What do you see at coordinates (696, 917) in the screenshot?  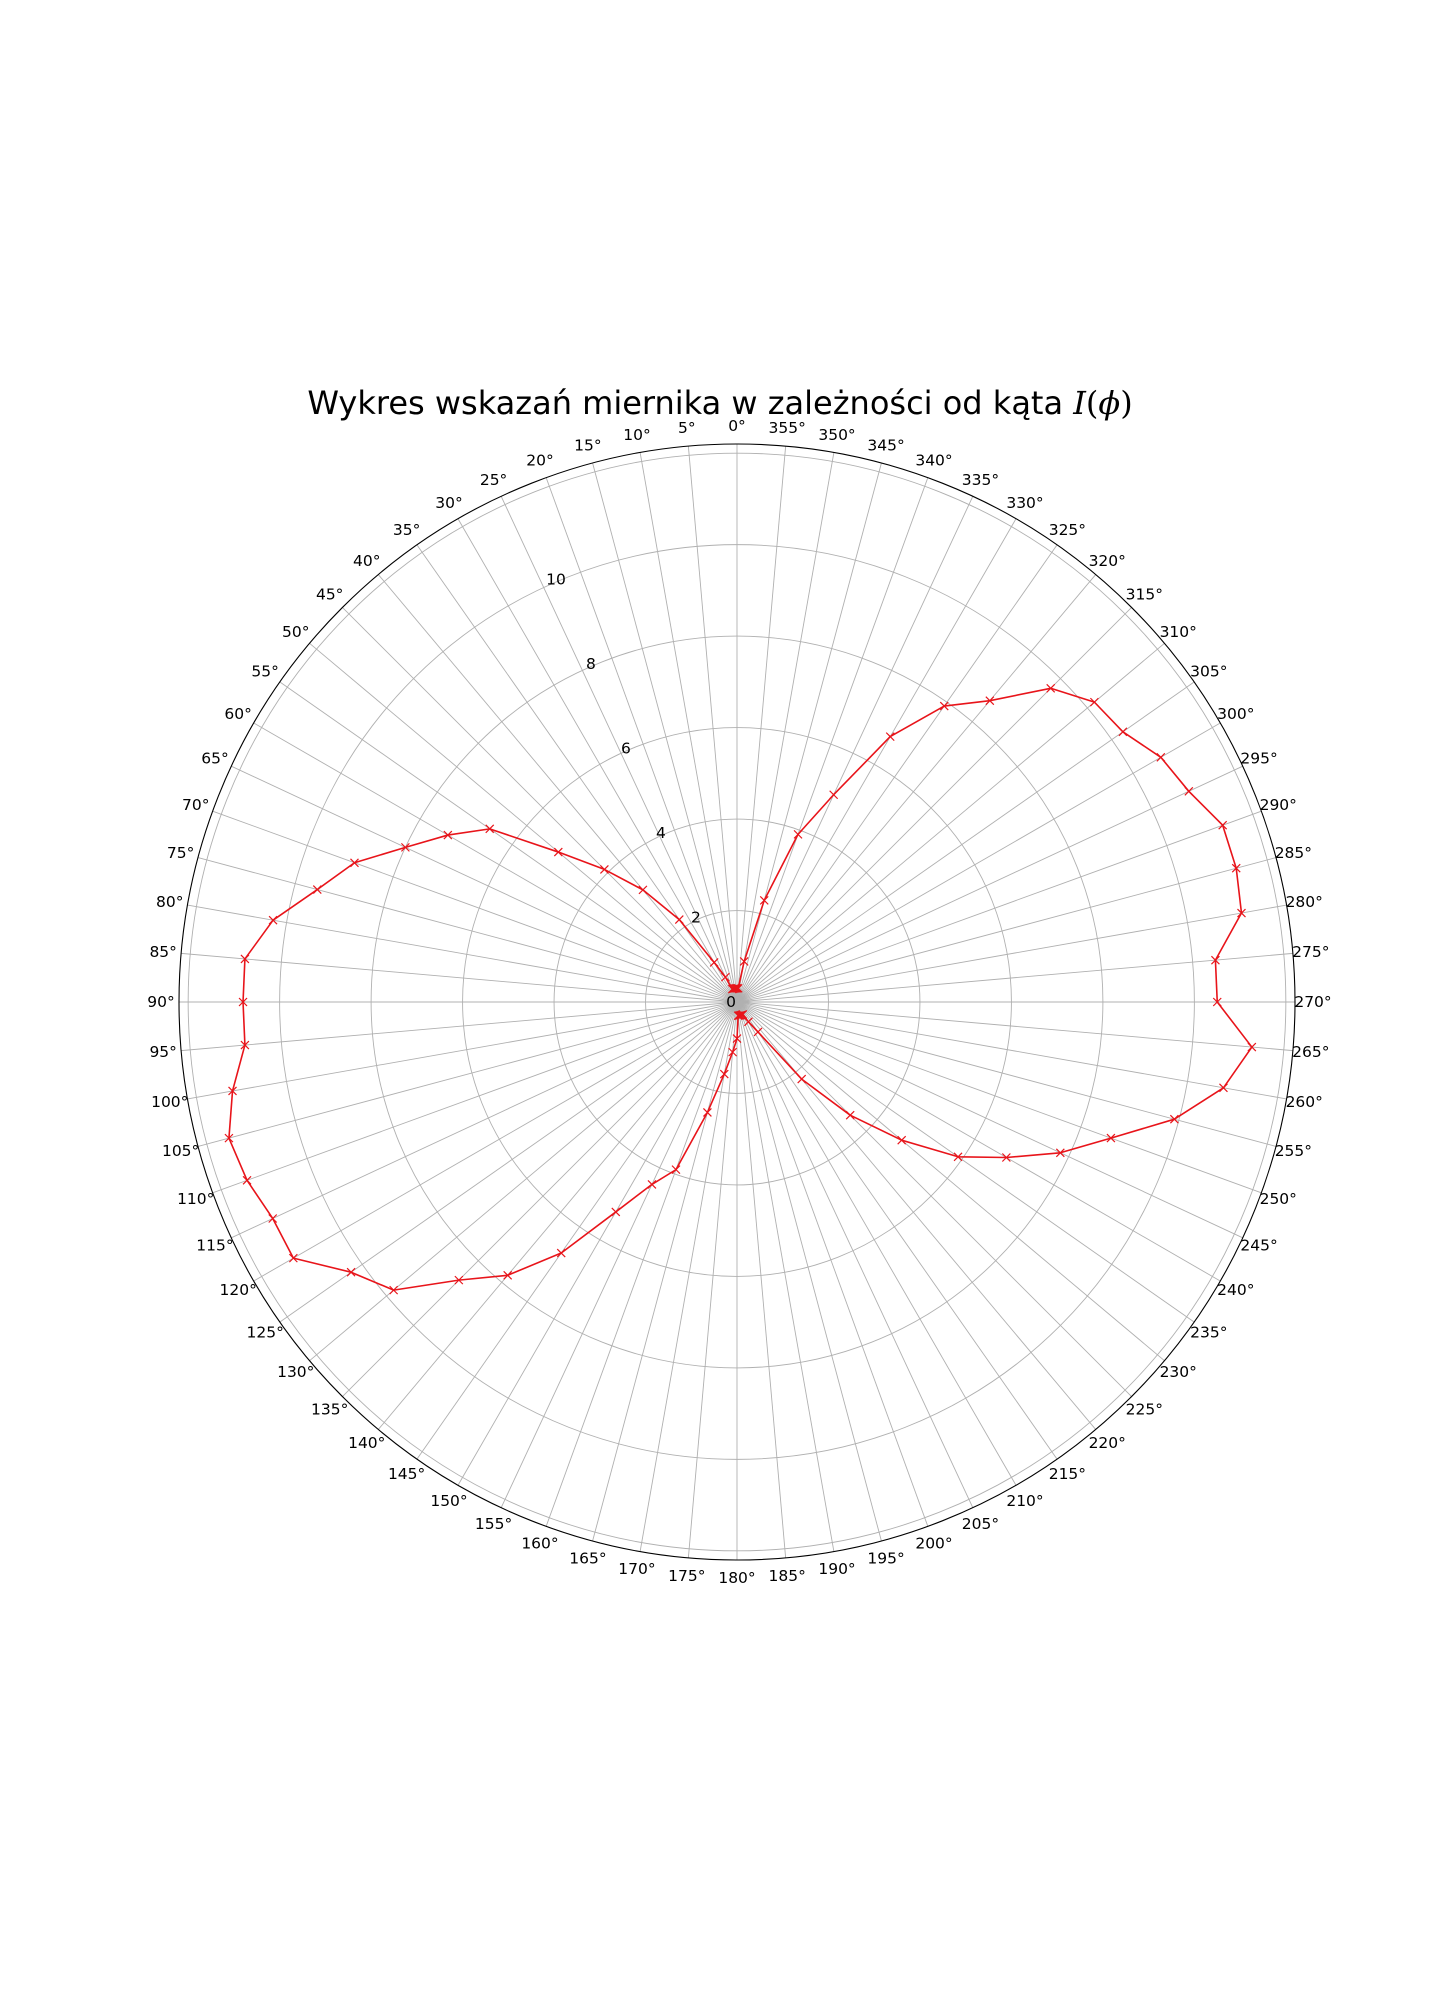 I see `r-tick-label: 2` at bounding box center [696, 917].